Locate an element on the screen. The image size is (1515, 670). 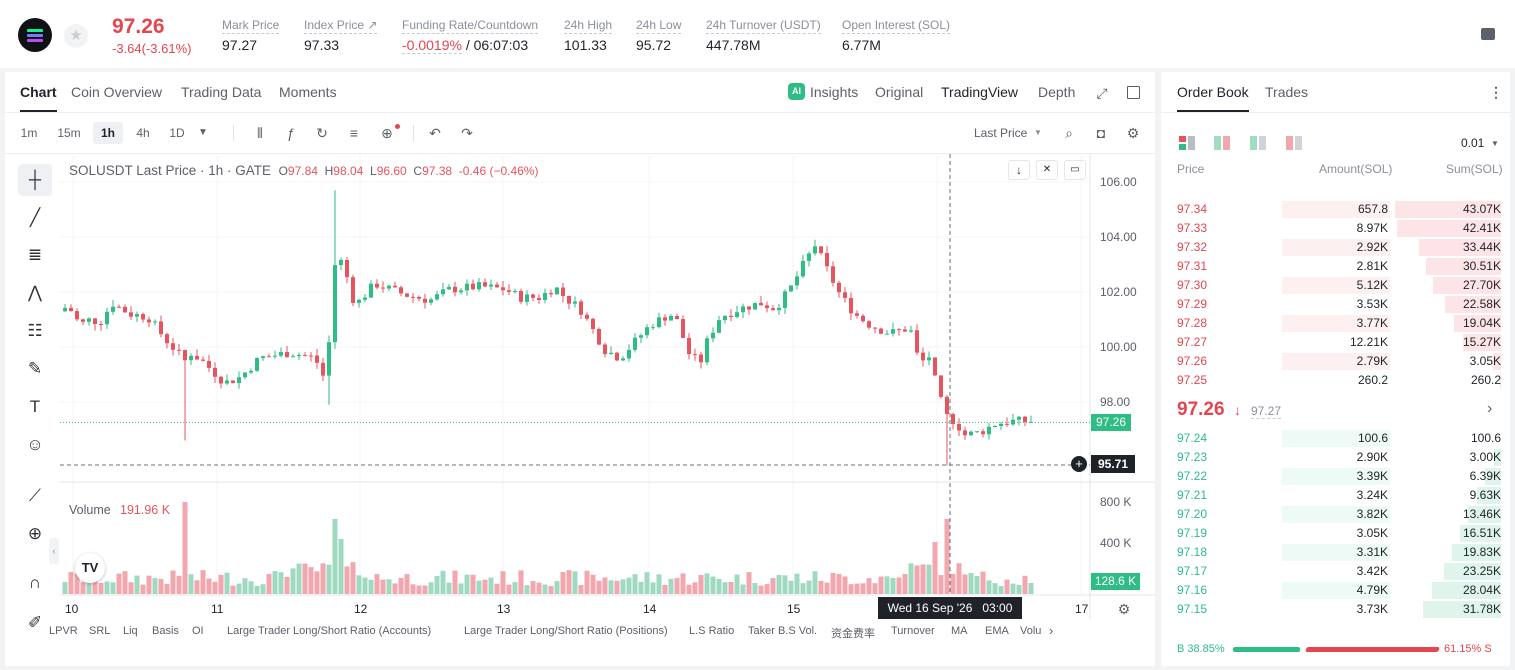
bid-row: 97.19 3.05K 16.51K is located at coordinates (1339, 533).